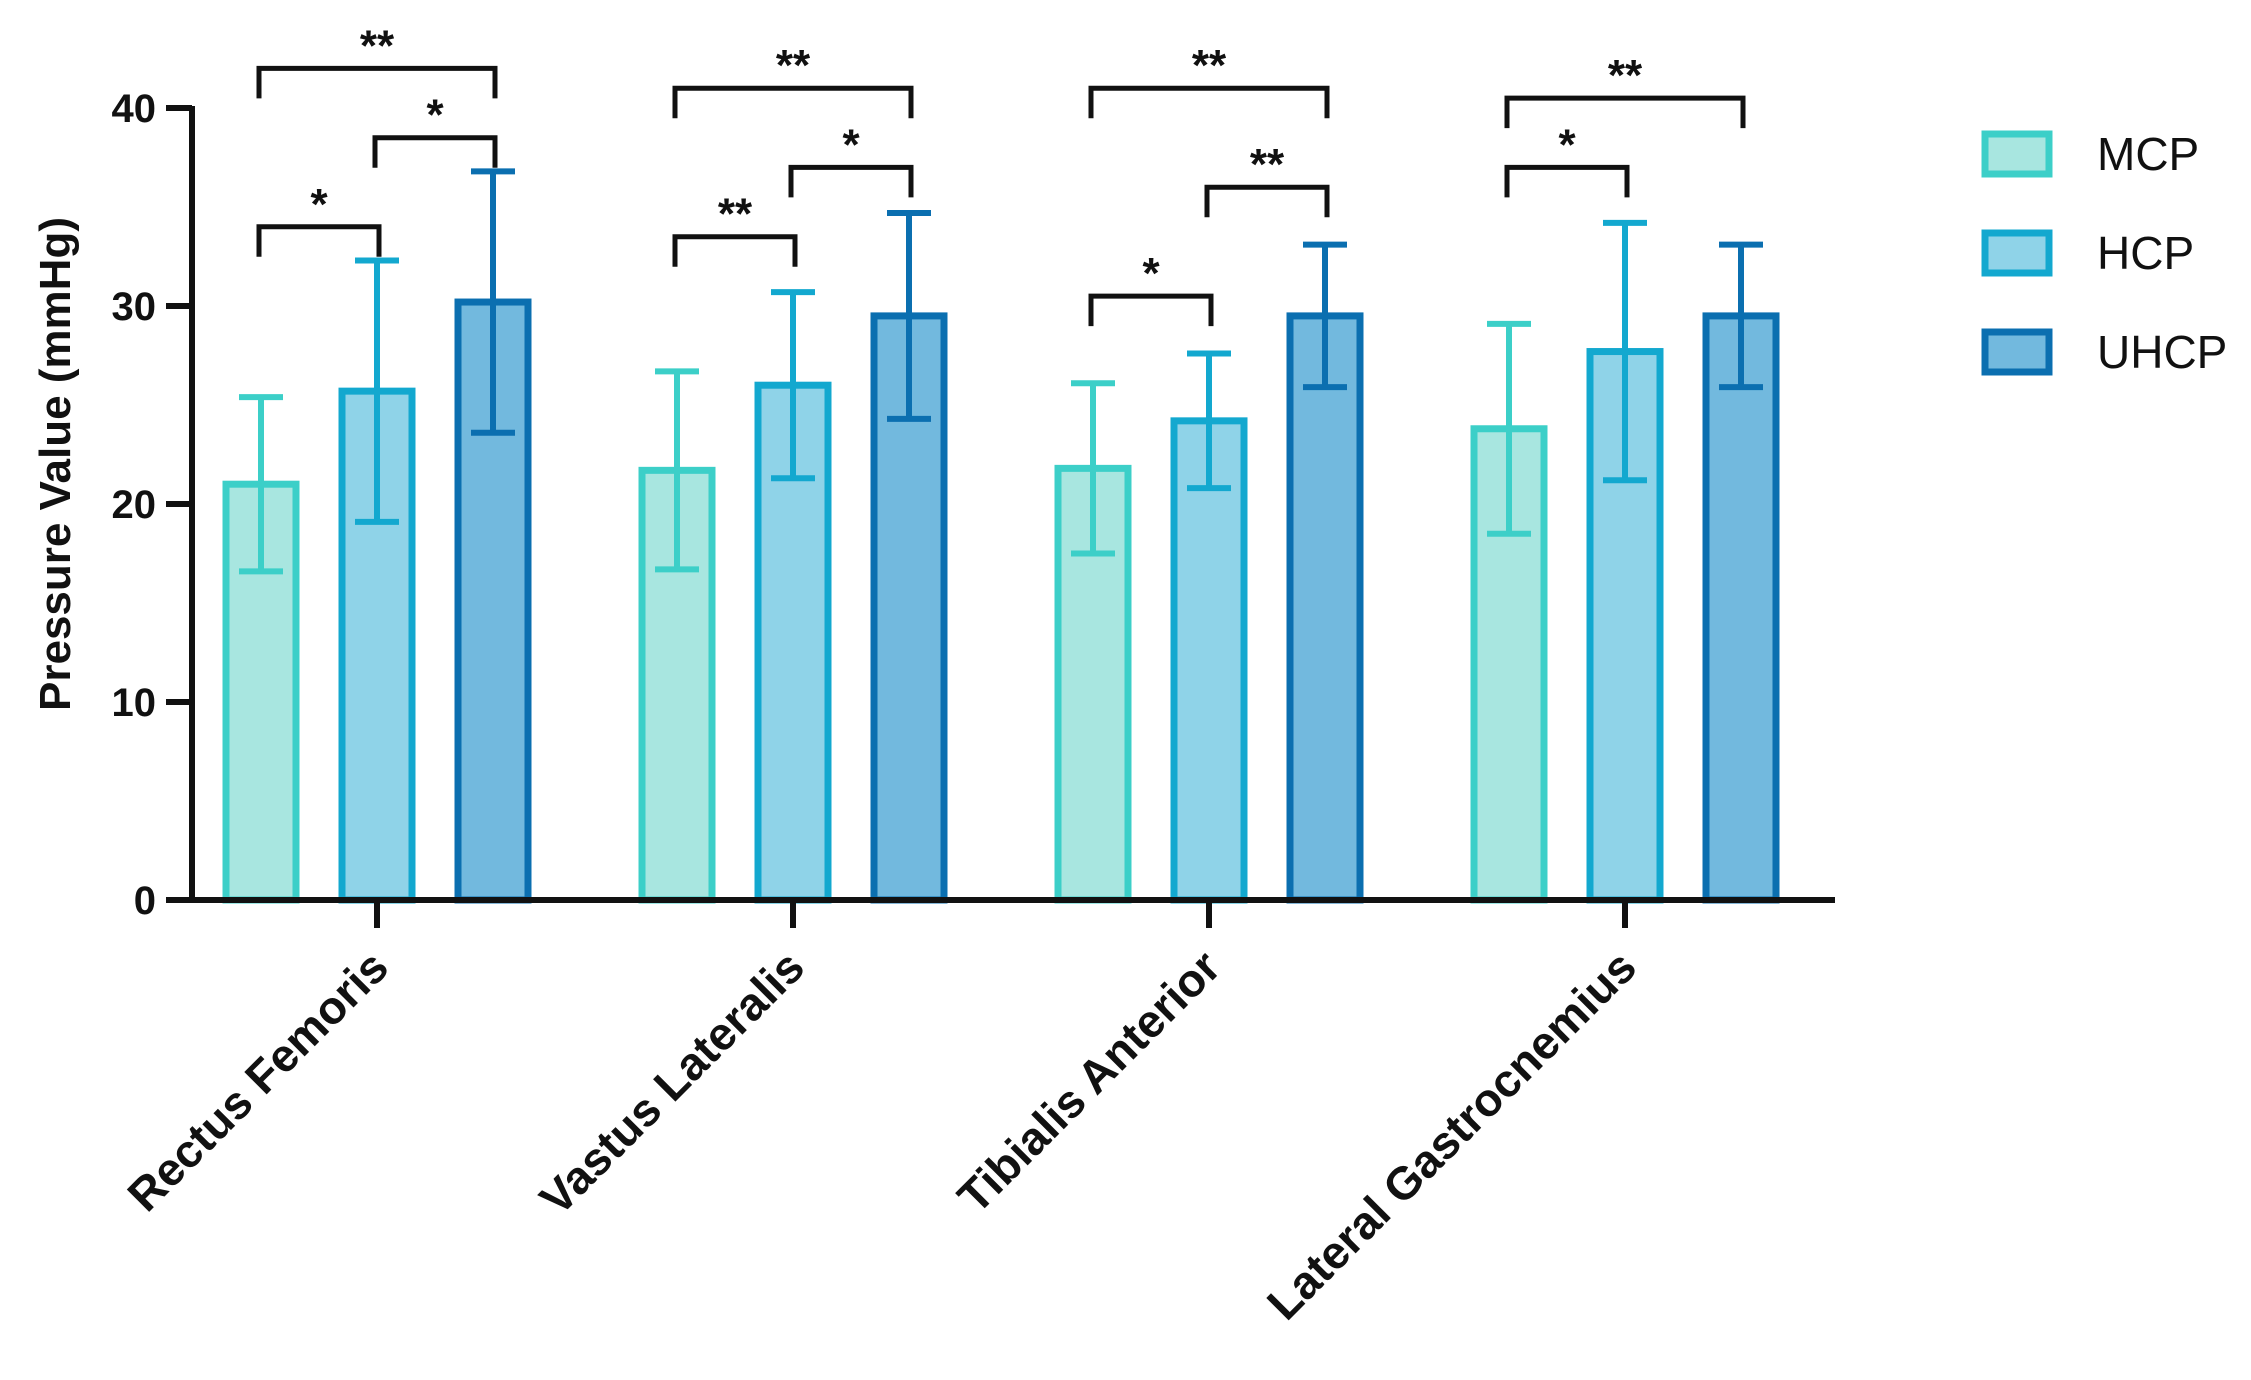 The height and width of the screenshot is (1380, 2251). What do you see at coordinates (2145, 253) in the screenshot?
I see `legend-label-hcp: HCP` at bounding box center [2145, 253].